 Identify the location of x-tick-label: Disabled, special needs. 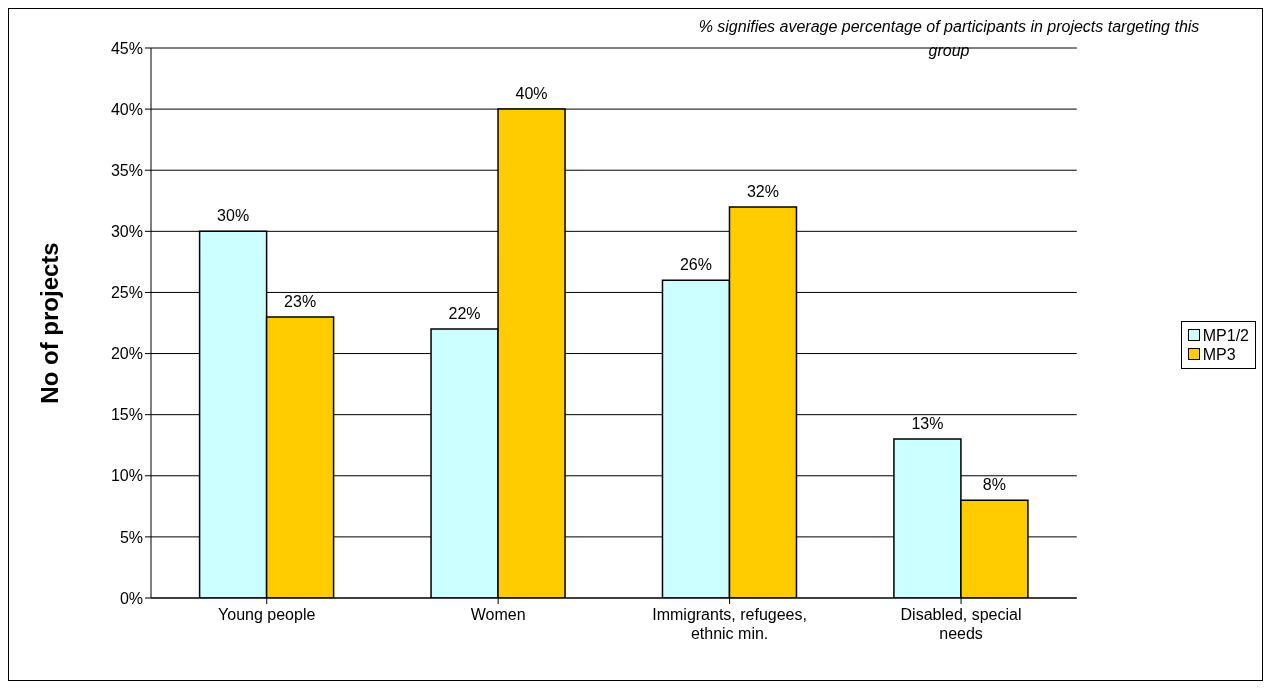
(961, 624).